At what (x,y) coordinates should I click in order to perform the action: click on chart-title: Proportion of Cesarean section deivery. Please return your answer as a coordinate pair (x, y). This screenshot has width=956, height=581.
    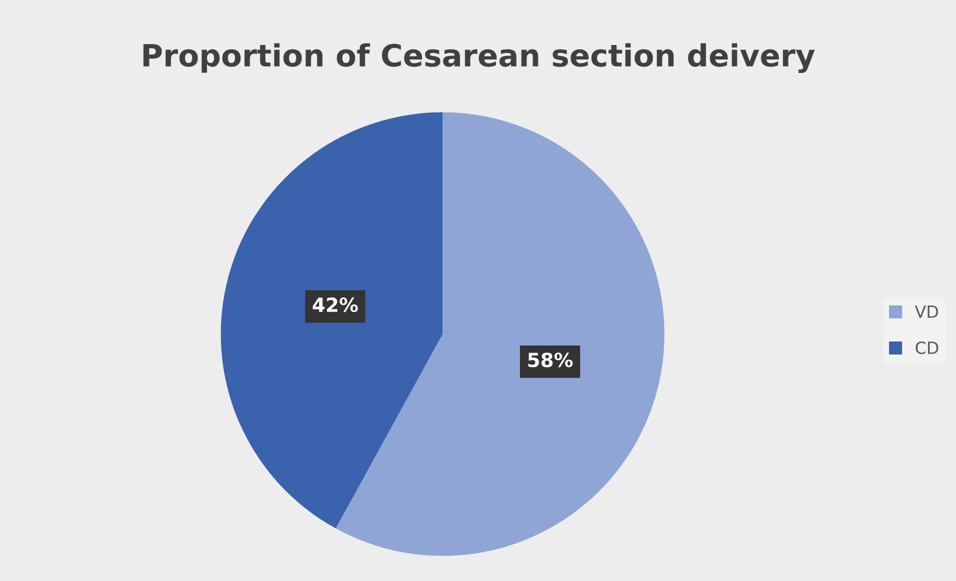
    Looking at the image, I should click on (479, 58).